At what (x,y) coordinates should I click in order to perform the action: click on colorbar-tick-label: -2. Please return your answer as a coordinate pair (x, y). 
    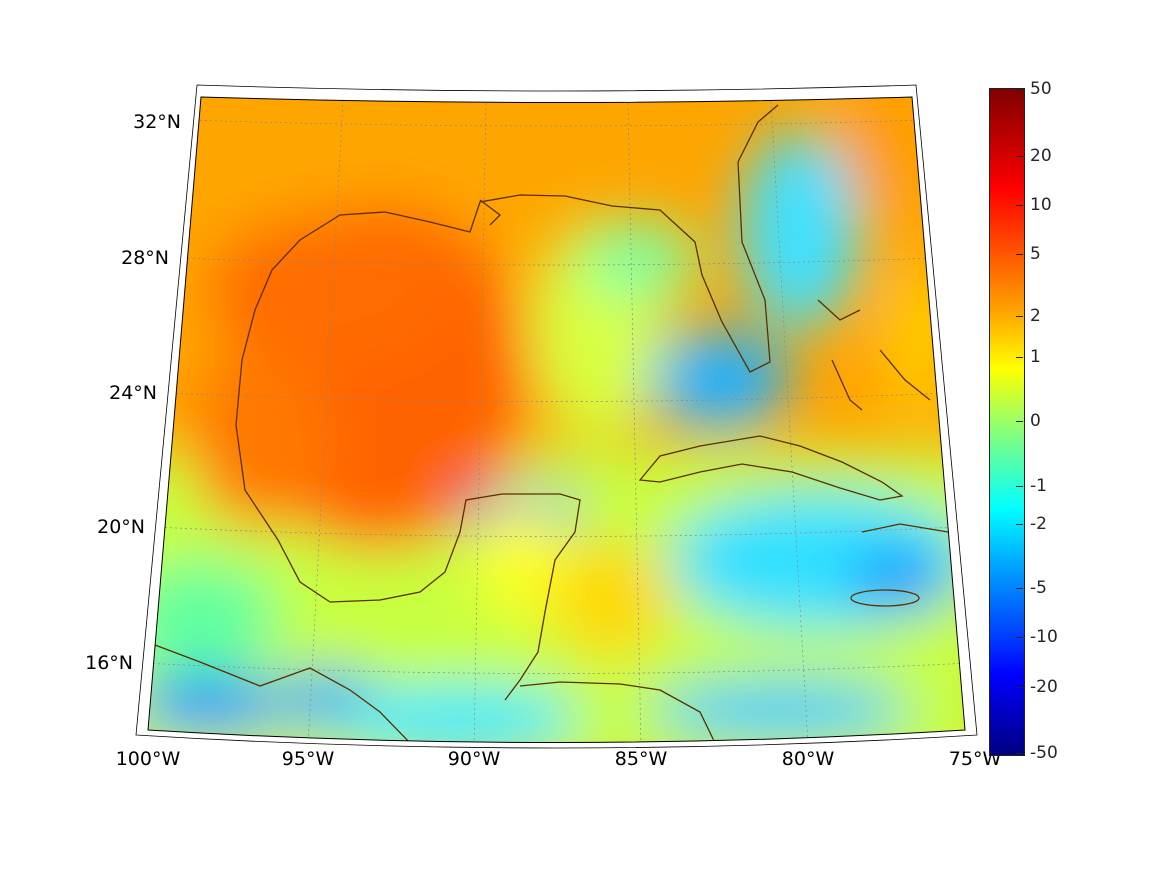
    Looking at the image, I should click on (1038, 524).